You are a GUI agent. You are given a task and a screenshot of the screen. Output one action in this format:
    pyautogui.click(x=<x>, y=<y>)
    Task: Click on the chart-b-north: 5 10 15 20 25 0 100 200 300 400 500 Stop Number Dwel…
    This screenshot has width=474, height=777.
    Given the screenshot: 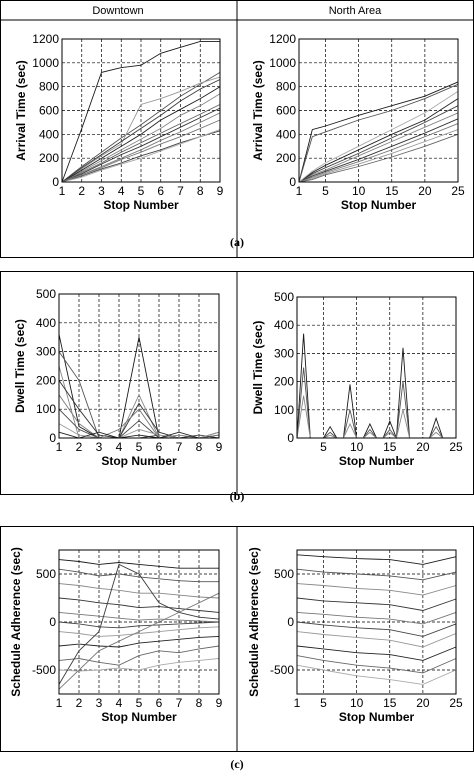 What is the action you would take?
    pyautogui.click(x=357, y=379)
    